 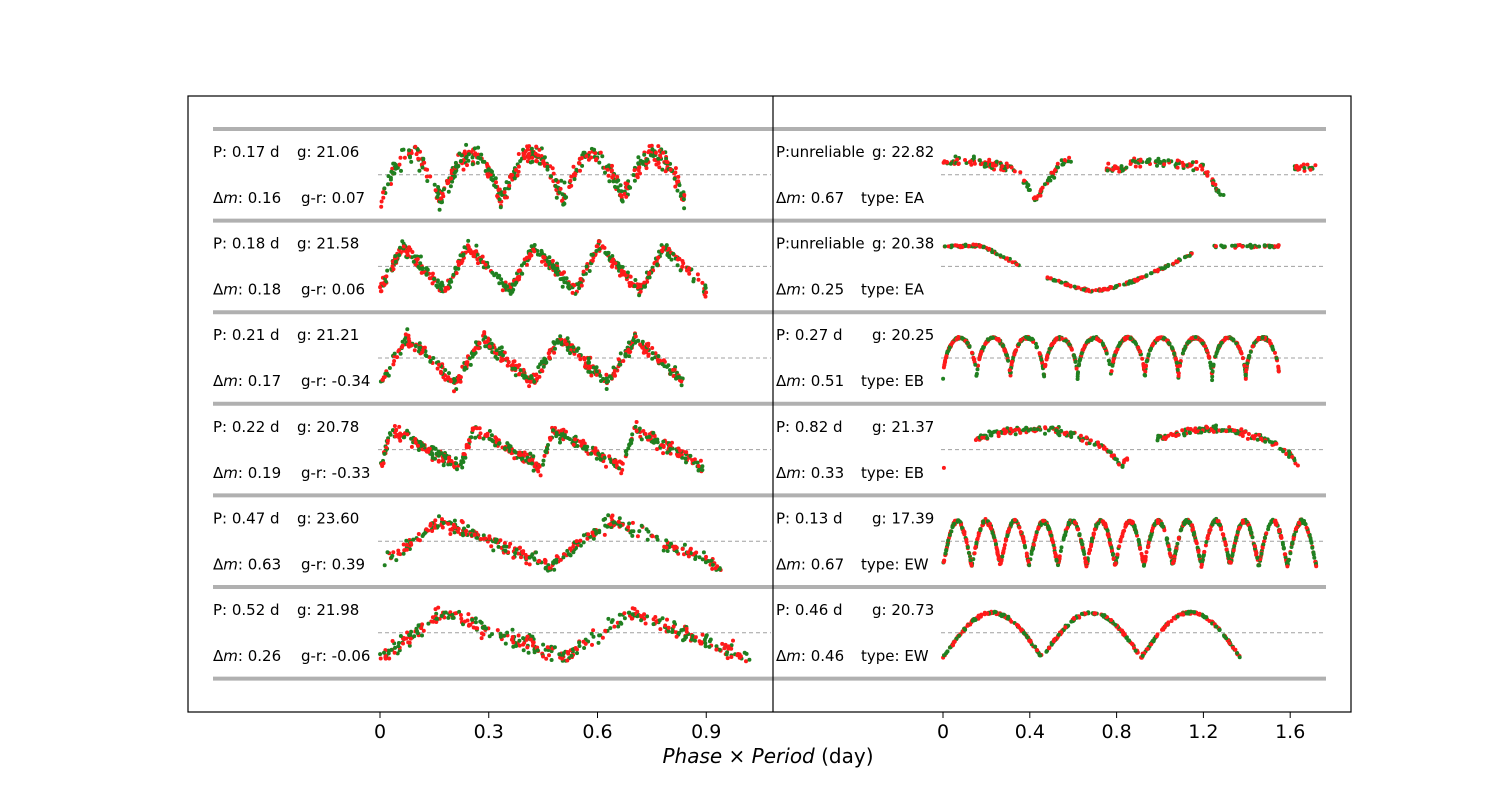 I want to click on amplitude-label: Δm: 0.33, so click(x=810, y=473).